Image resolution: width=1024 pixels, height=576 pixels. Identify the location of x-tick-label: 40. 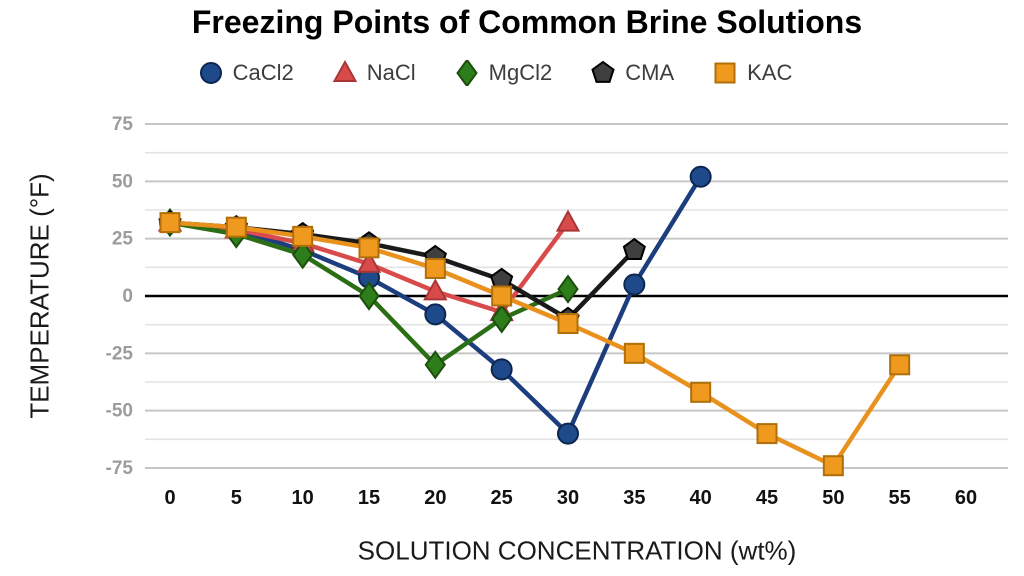
(701, 498).